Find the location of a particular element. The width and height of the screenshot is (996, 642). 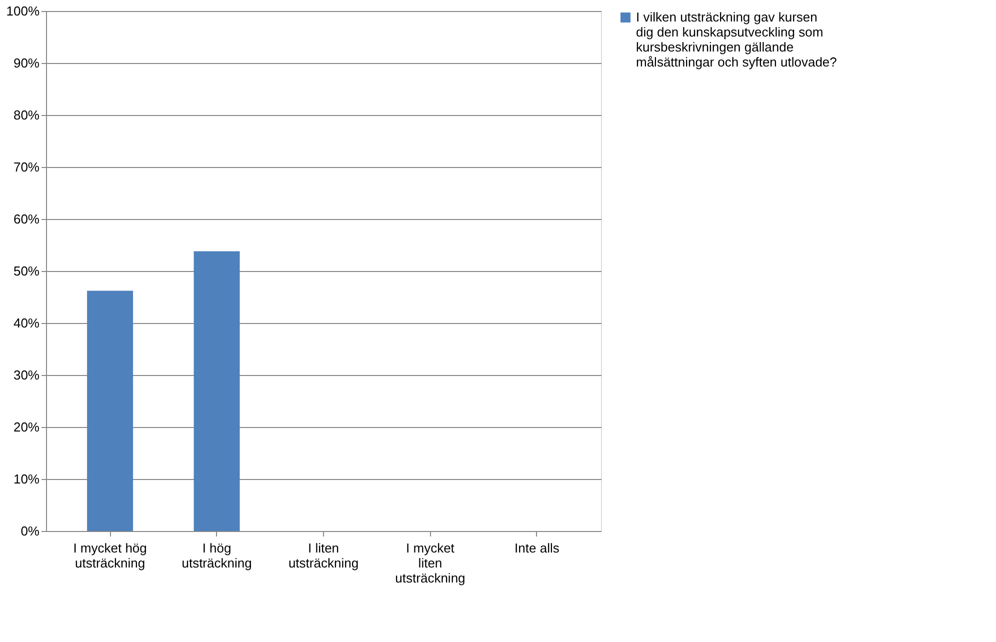

y-tick-label: 90% is located at coordinates (26, 63).